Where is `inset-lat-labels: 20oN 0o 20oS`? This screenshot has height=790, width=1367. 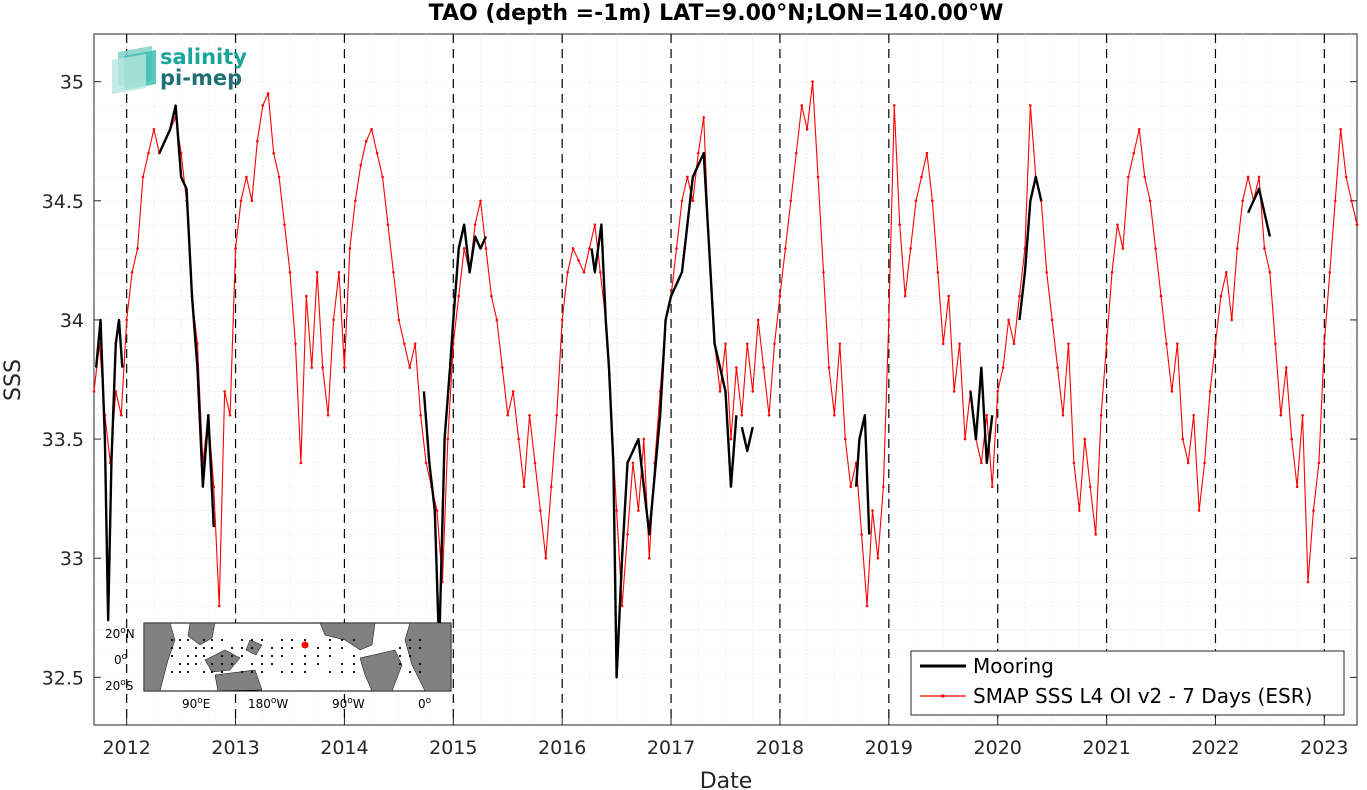 inset-lat-labels: 20oN 0o 20oS is located at coordinates (120, 659).